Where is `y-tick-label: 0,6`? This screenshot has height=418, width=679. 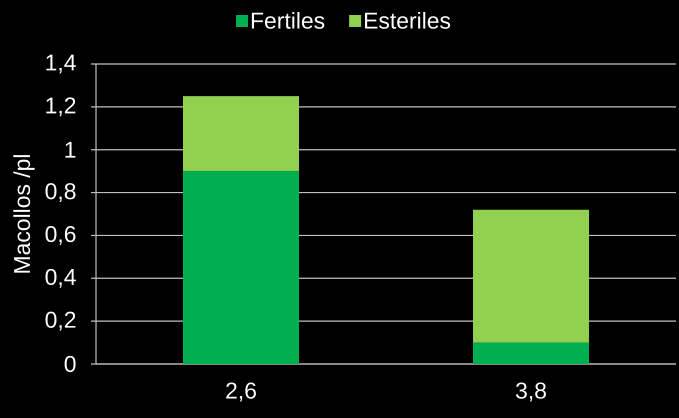
y-tick-label: 0,6 is located at coordinates (61, 235).